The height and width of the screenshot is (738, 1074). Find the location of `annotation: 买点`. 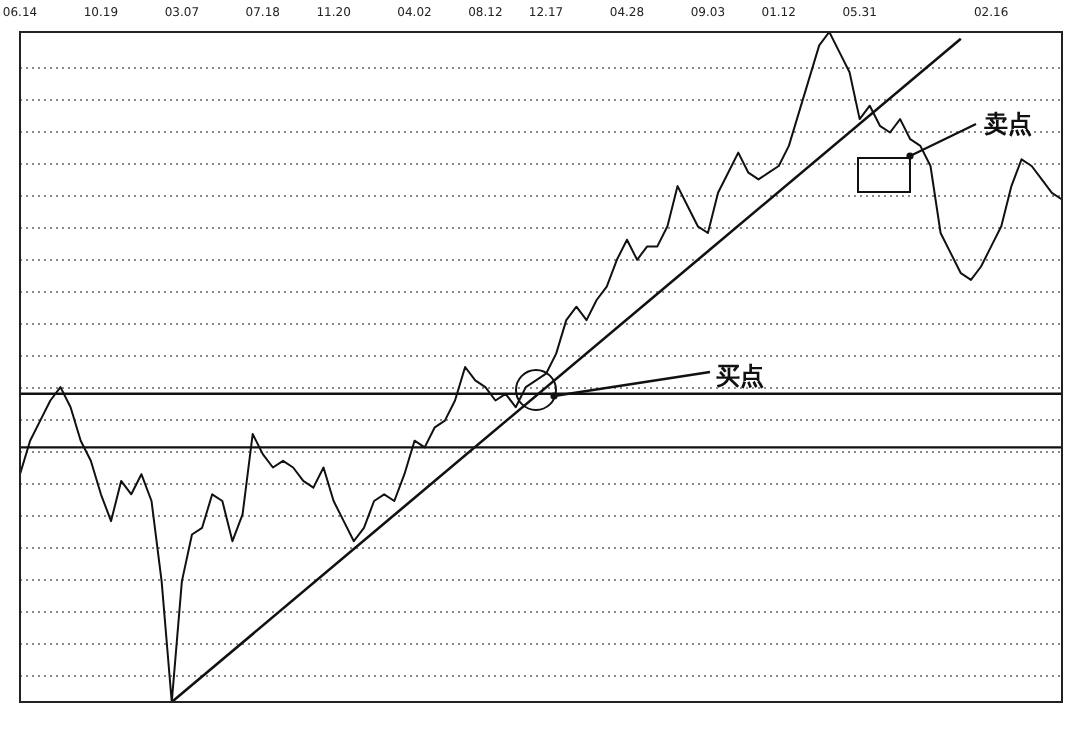

annotation: 买点 is located at coordinates (740, 376).